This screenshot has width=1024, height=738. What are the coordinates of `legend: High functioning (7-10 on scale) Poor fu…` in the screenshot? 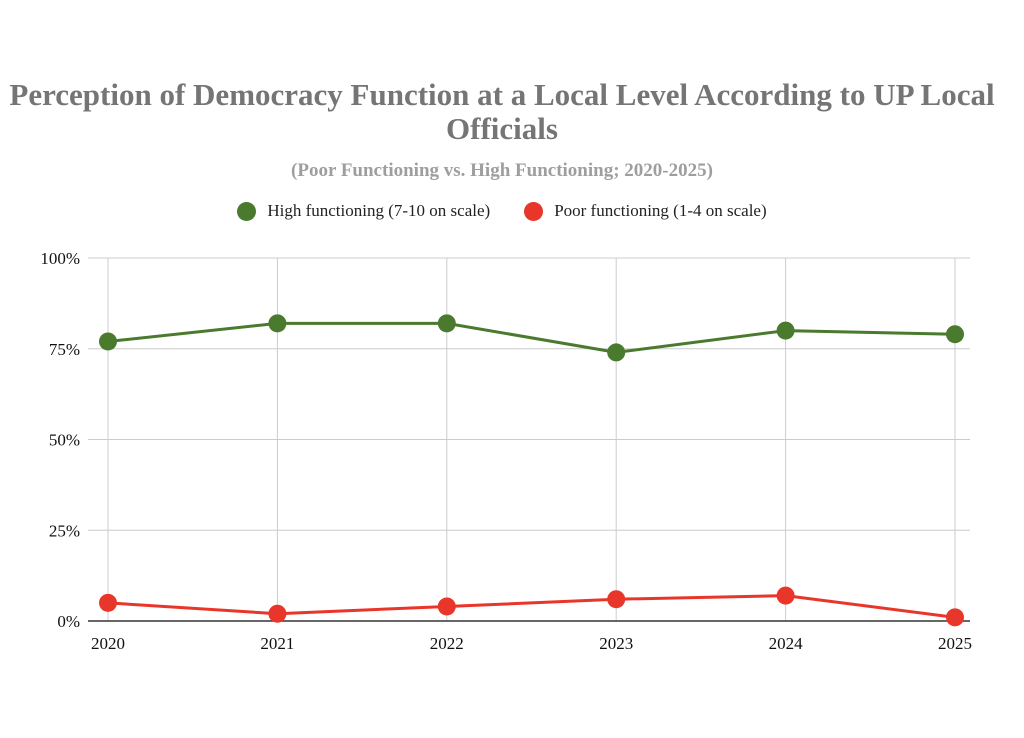 It's located at (502, 211).